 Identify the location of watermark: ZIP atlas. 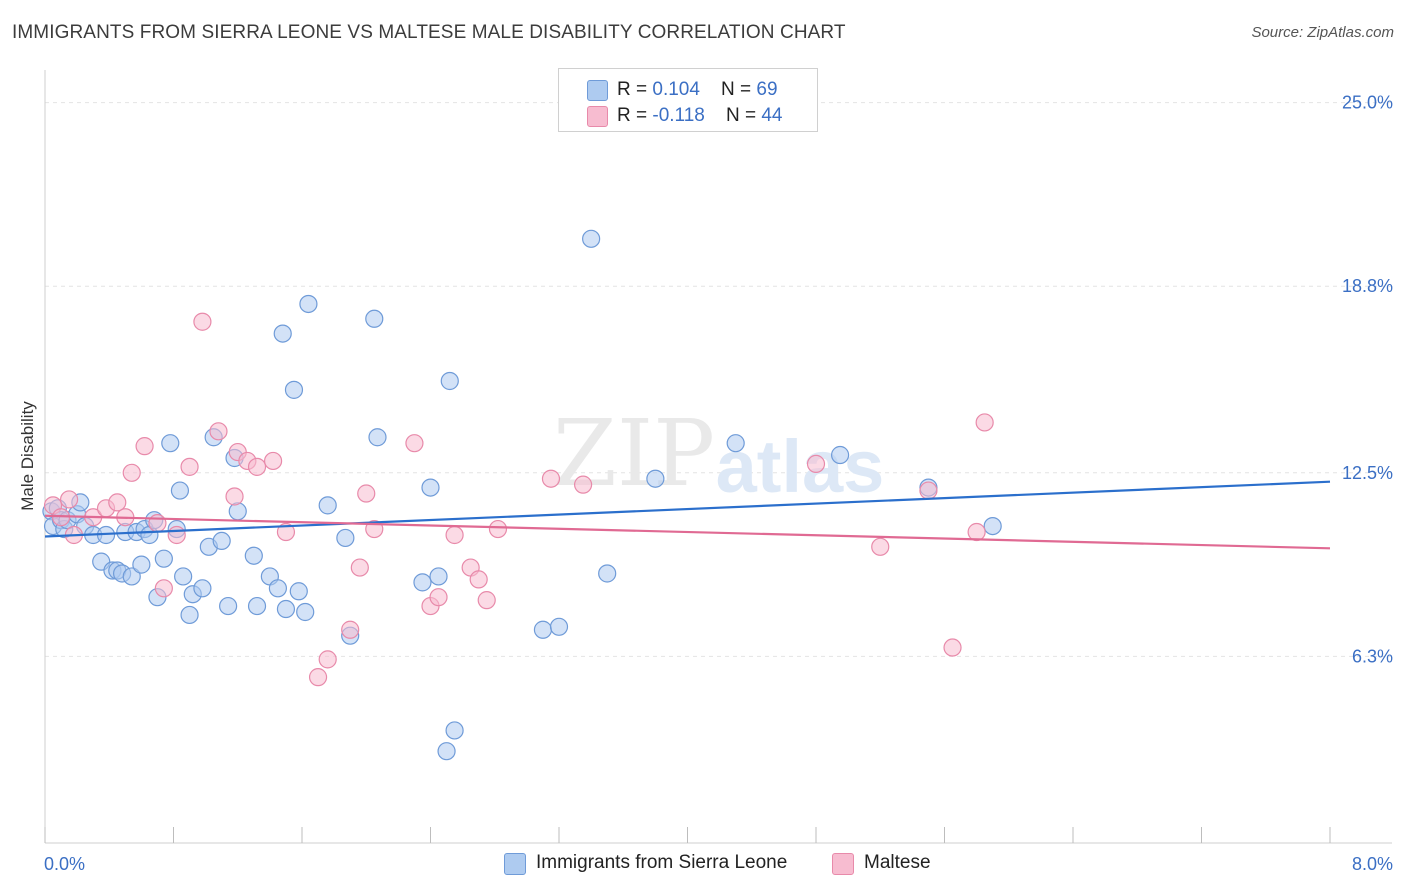
(718, 454).